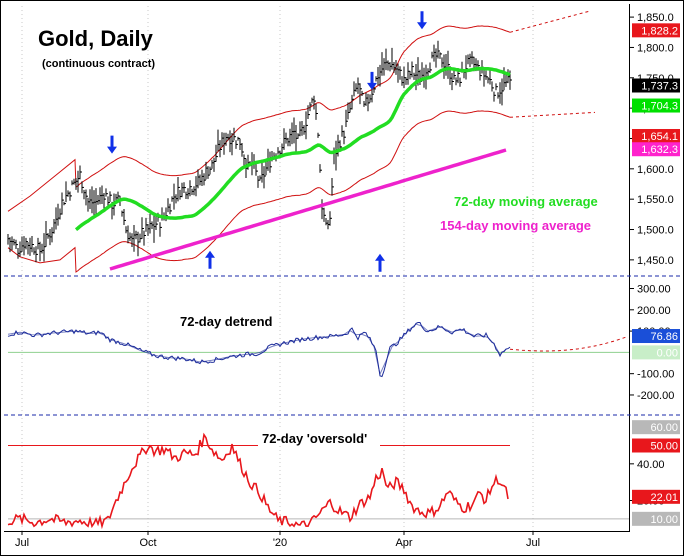  What do you see at coordinates (96, 38) in the screenshot?
I see `chart-title: Gold, Daily` at bounding box center [96, 38].